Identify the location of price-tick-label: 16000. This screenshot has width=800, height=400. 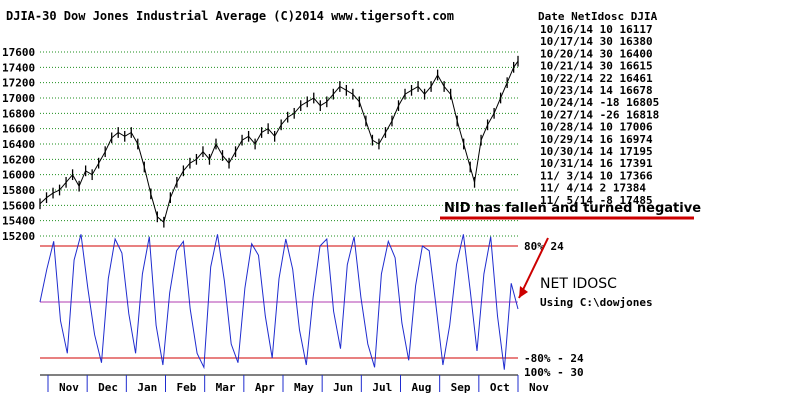
(18, 175).